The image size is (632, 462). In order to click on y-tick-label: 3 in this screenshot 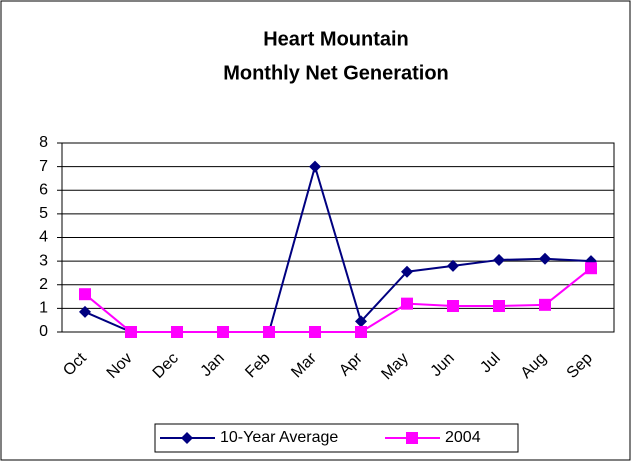, I will do `click(43, 260)`.